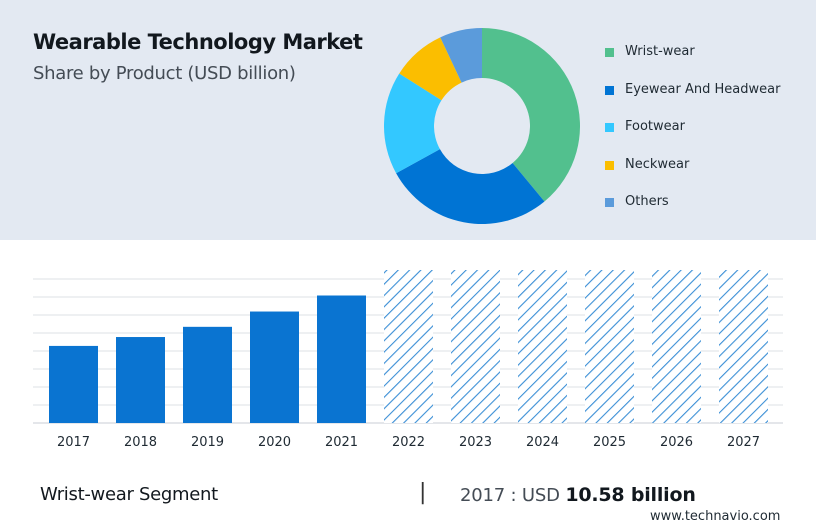 This screenshot has width=816, height=528. Describe the element at coordinates (413, 123) in the screenshot. I see `donut-slice-footwear` at that location.